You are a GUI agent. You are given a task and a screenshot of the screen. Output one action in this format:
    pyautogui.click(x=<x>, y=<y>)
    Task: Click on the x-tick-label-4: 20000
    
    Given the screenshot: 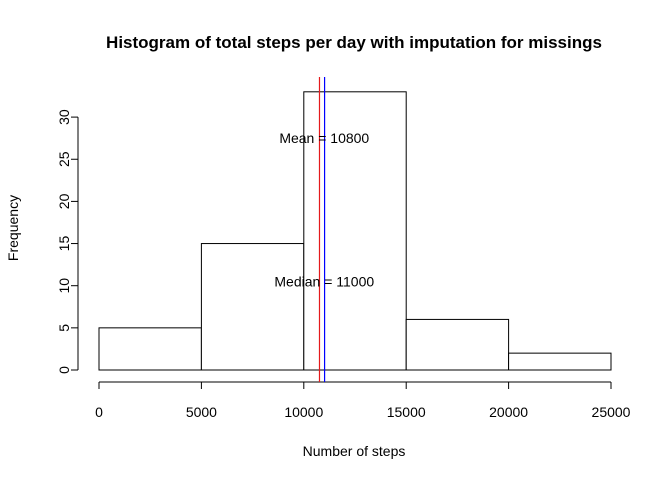 What is the action you would take?
    pyautogui.click(x=508, y=412)
    